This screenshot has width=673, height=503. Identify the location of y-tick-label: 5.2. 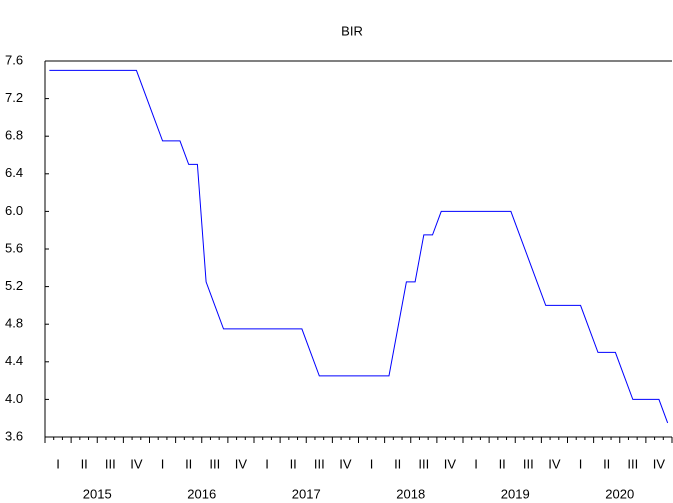
(14, 285).